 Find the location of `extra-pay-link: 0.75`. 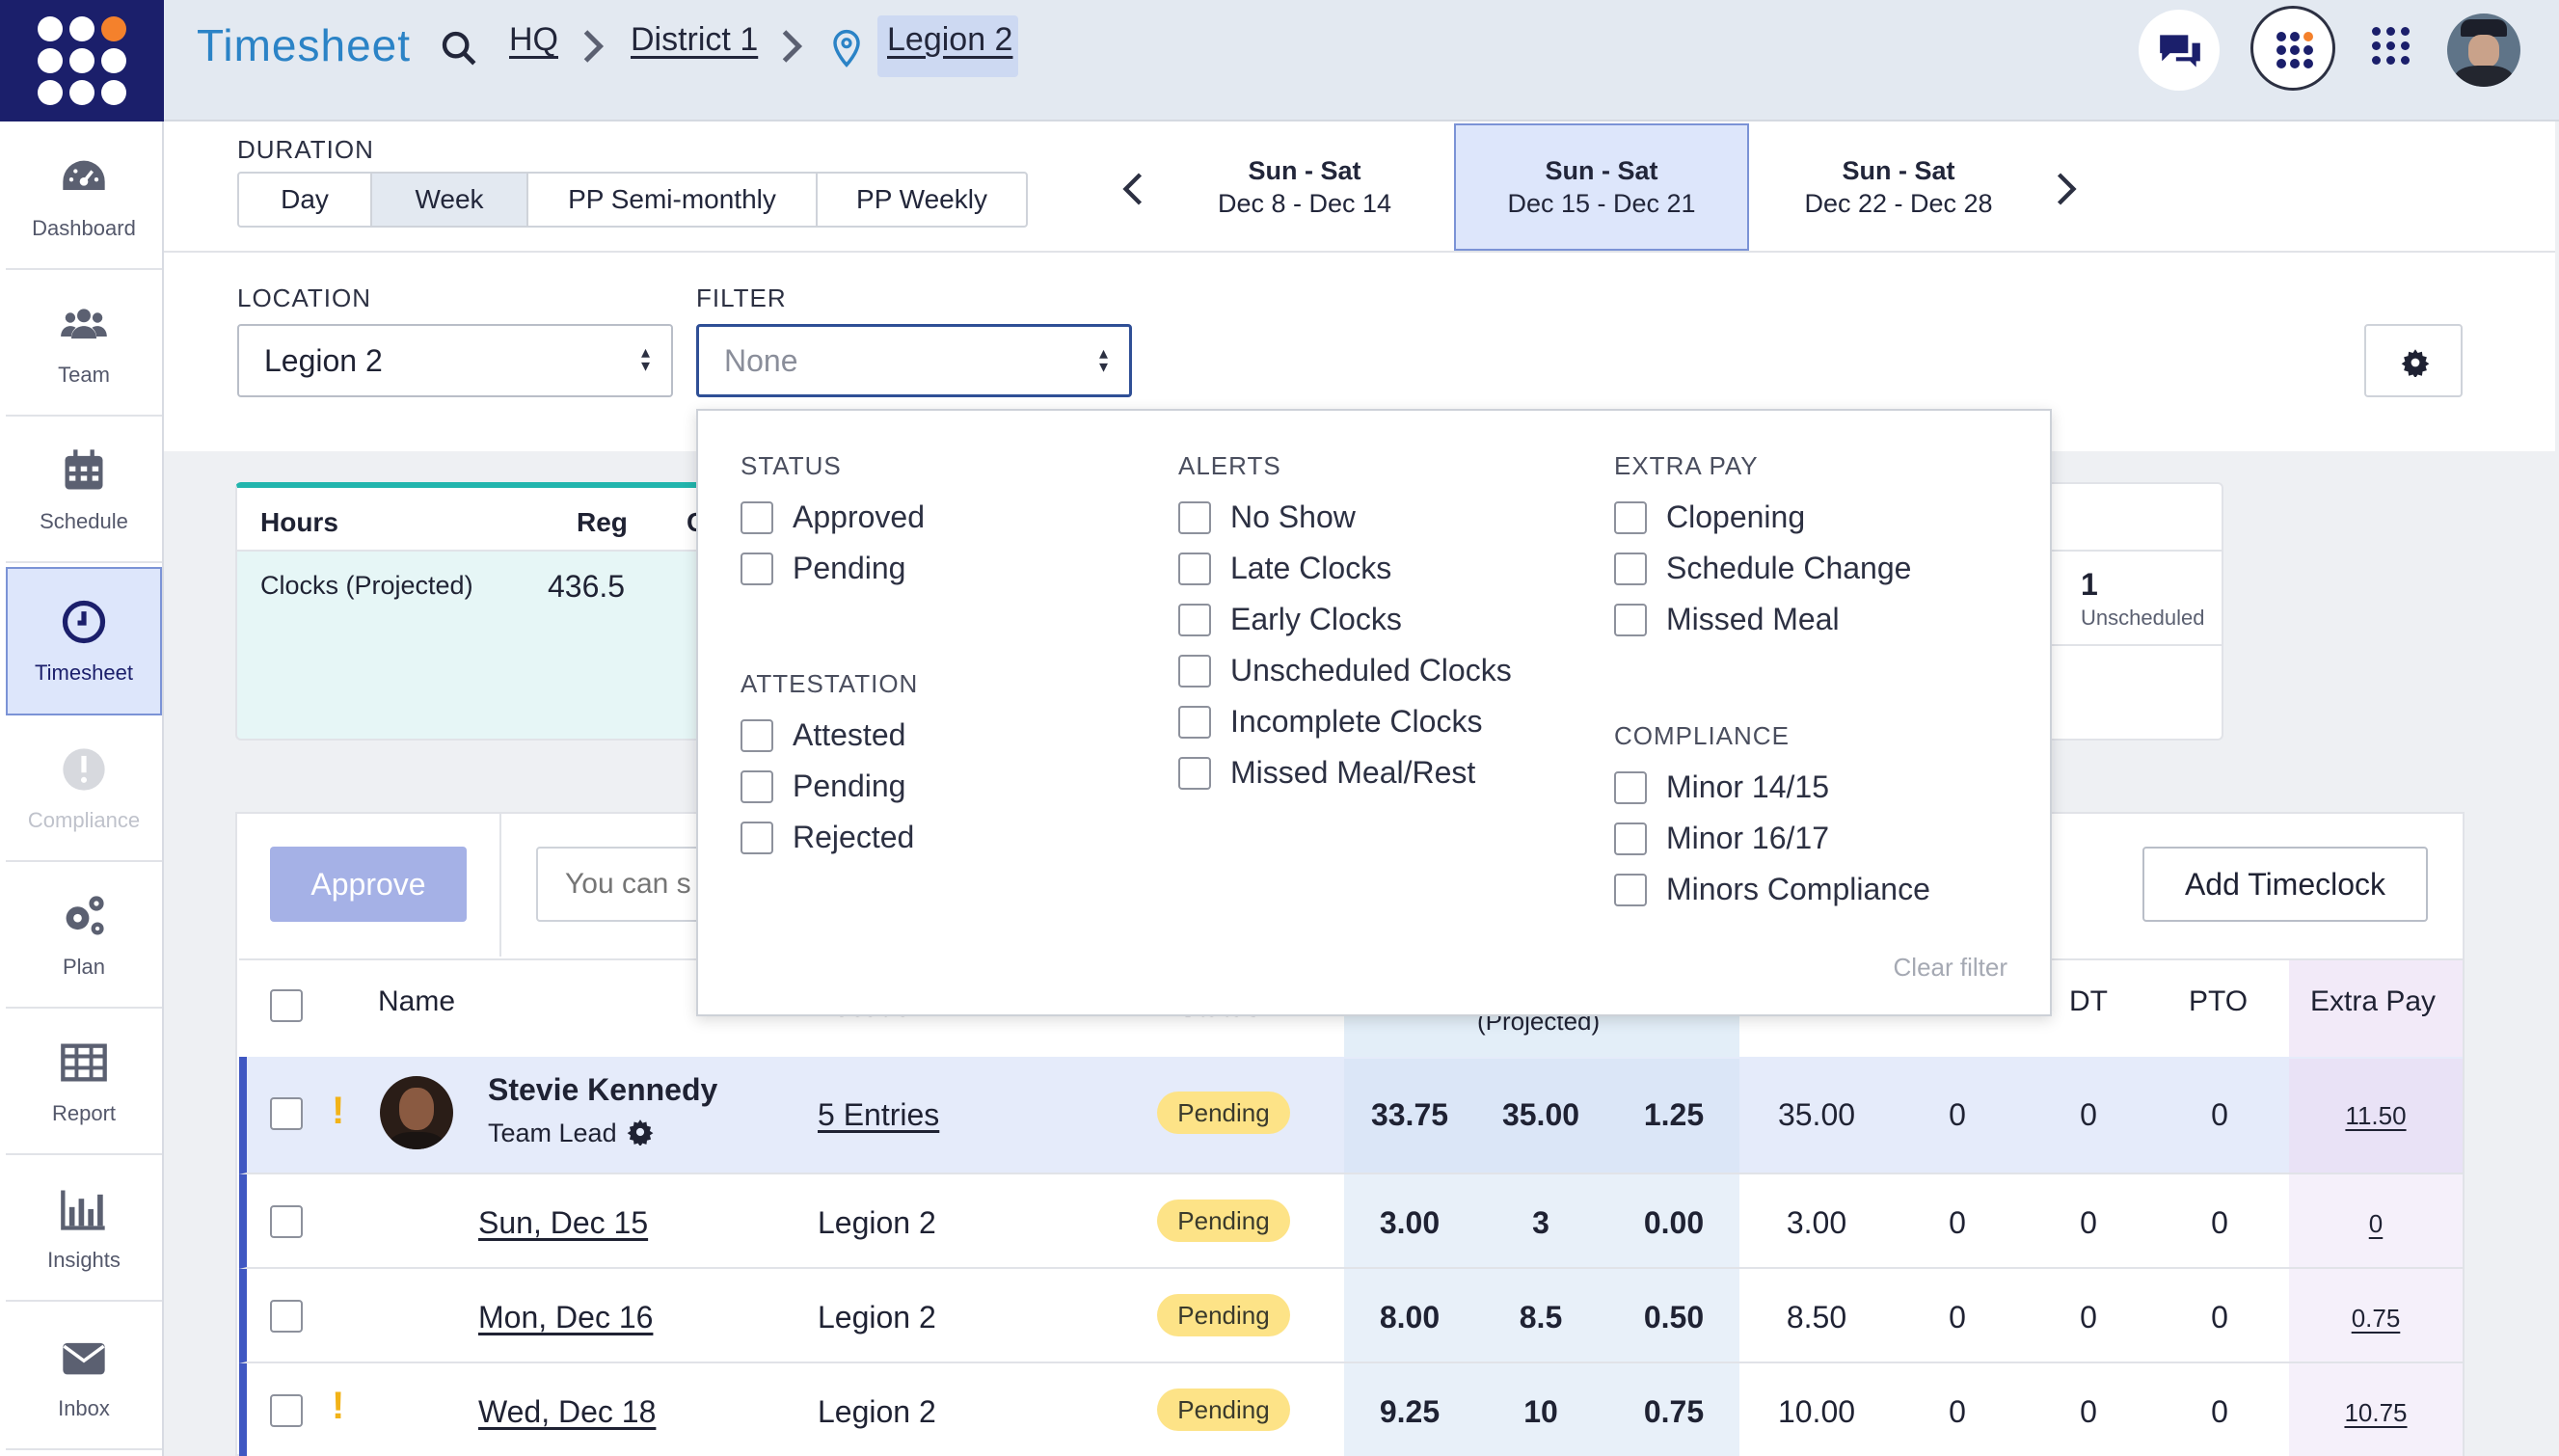

extra-pay-link: 0.75 is located at coordinates (2376, 1318).